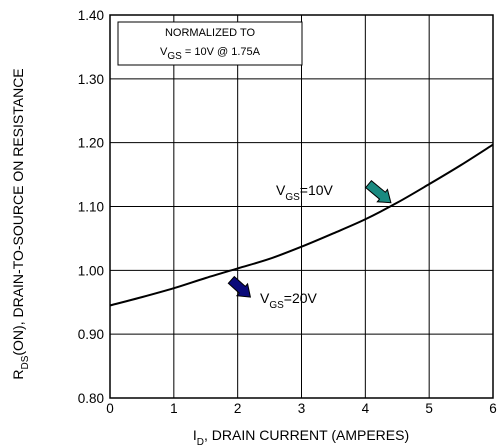 The height and width of the screenshot is (448, 500). What do you see at coordinates (91, 143) in the screenshot?
I see `y-tick-label: 1.20` at bounding box center [91, 143].